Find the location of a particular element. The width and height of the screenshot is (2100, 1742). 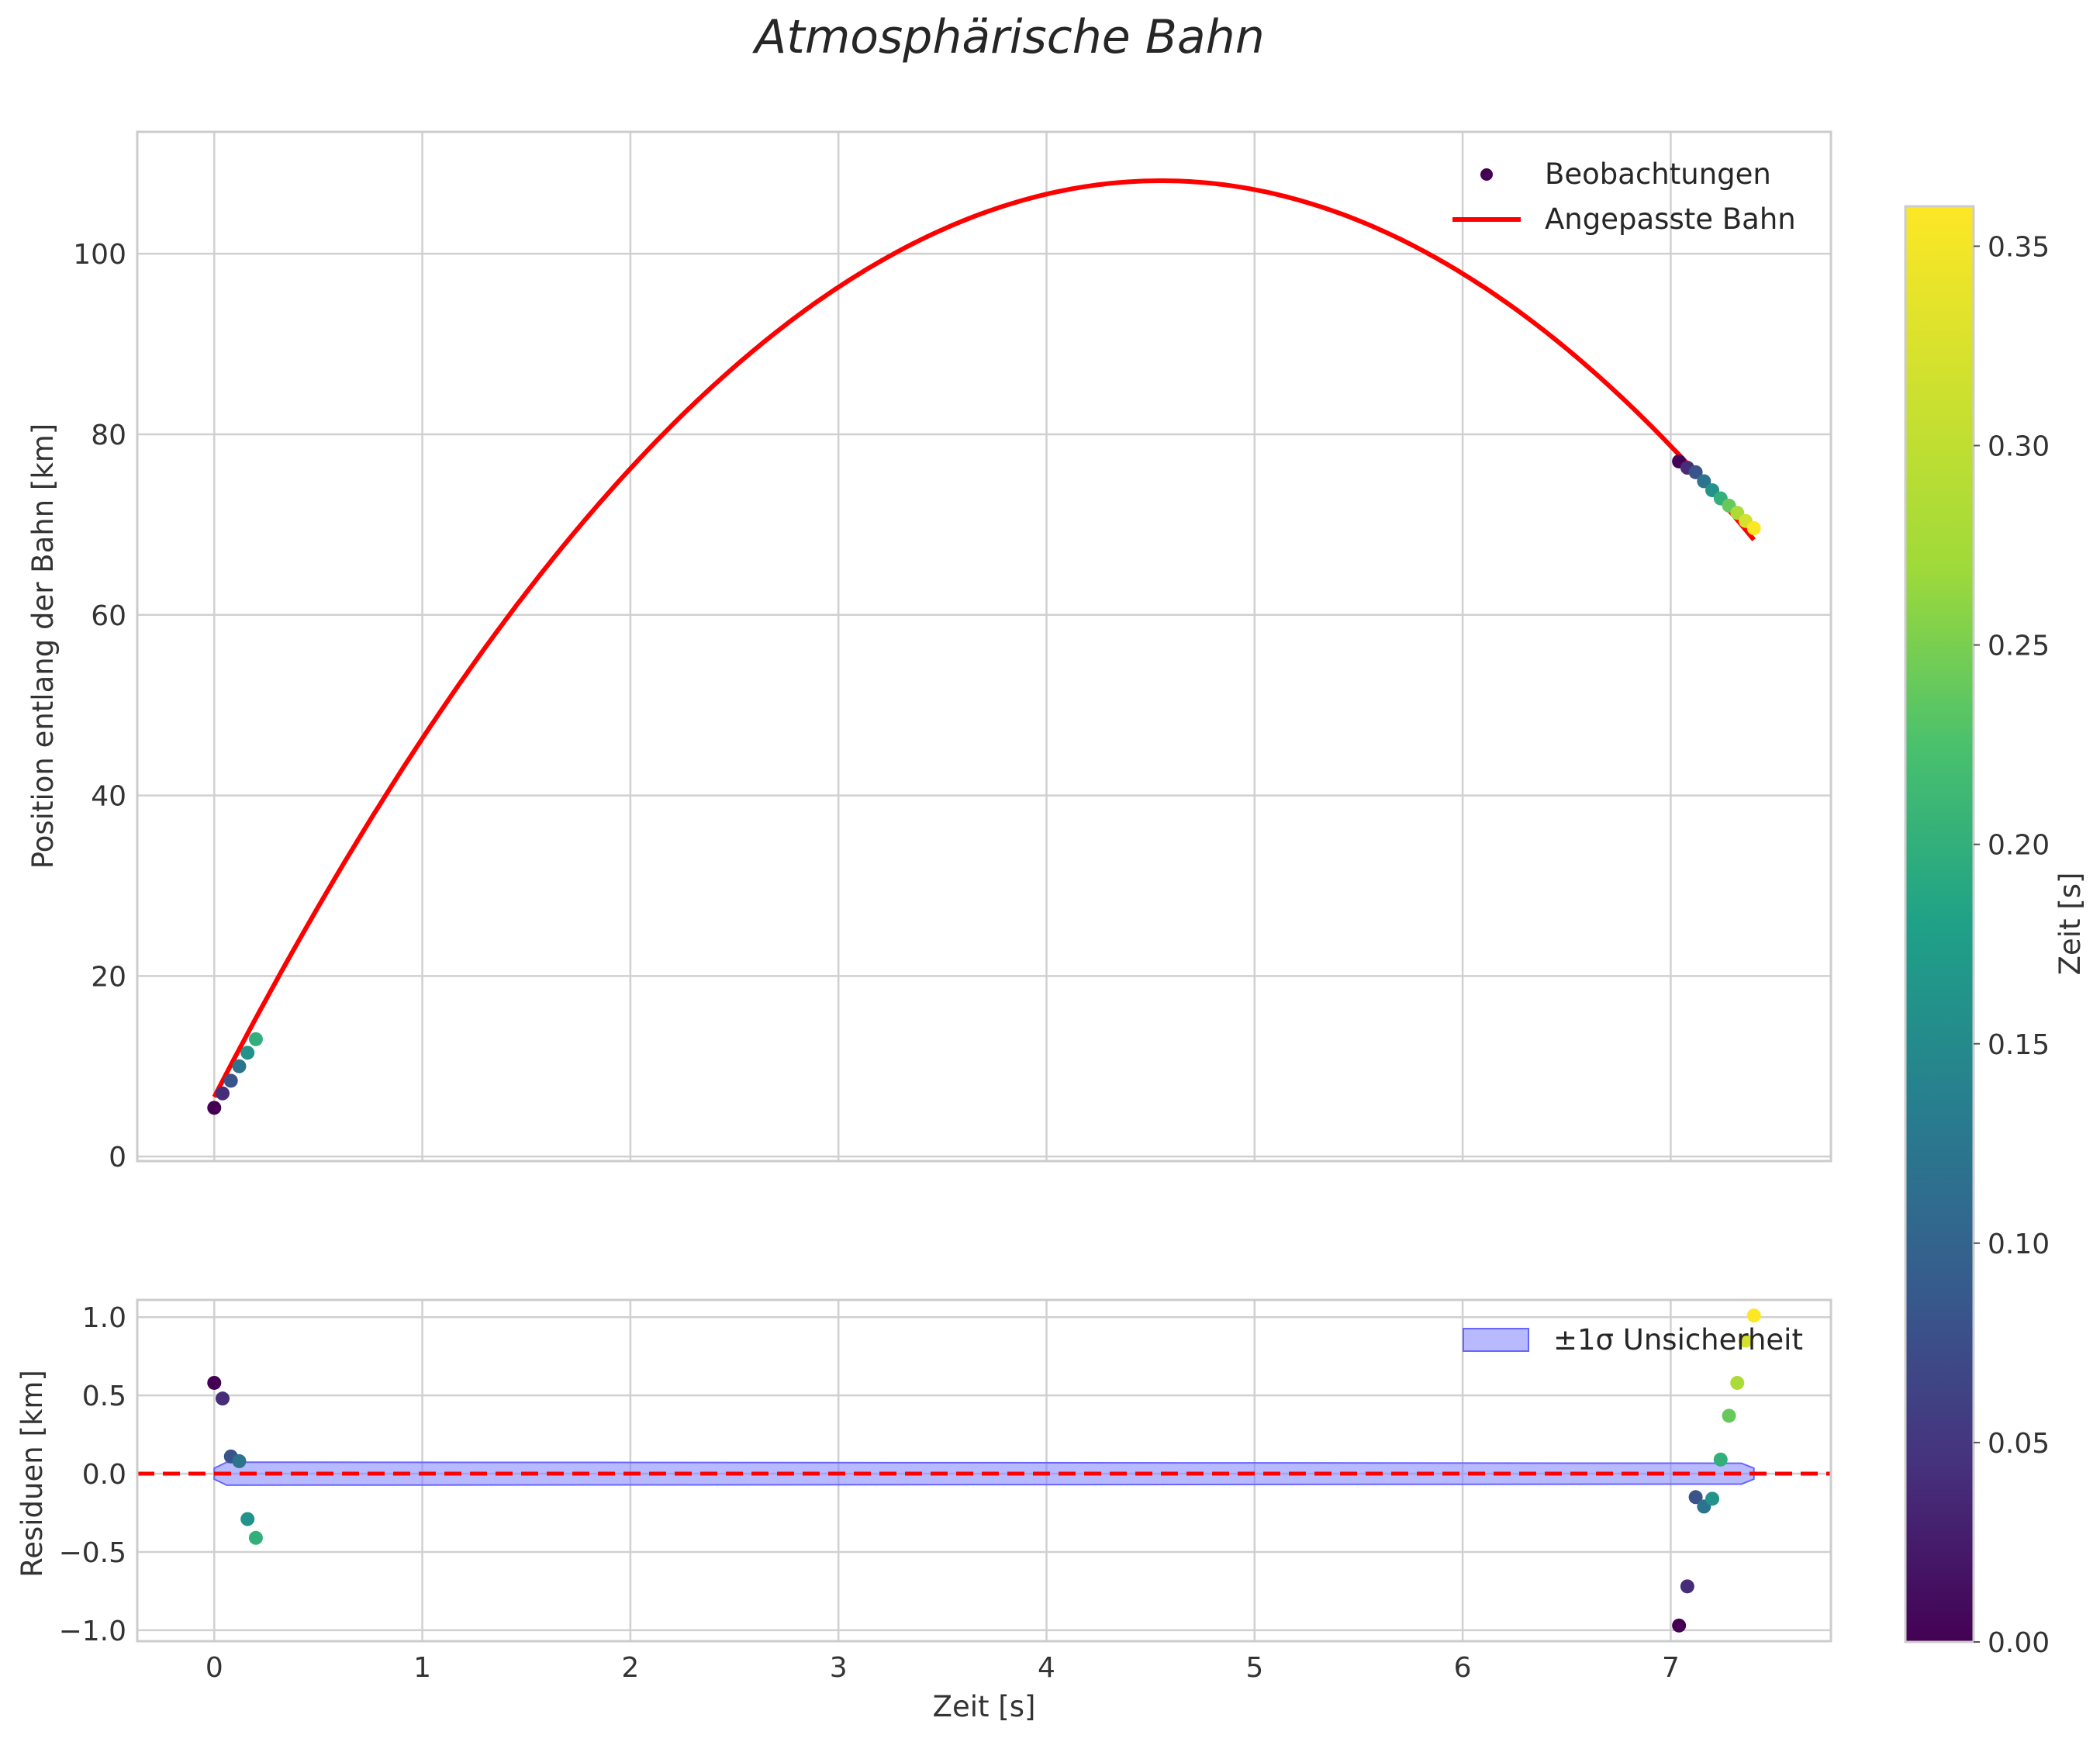

legend-observations-marker is located at coordinates (1486, 174).